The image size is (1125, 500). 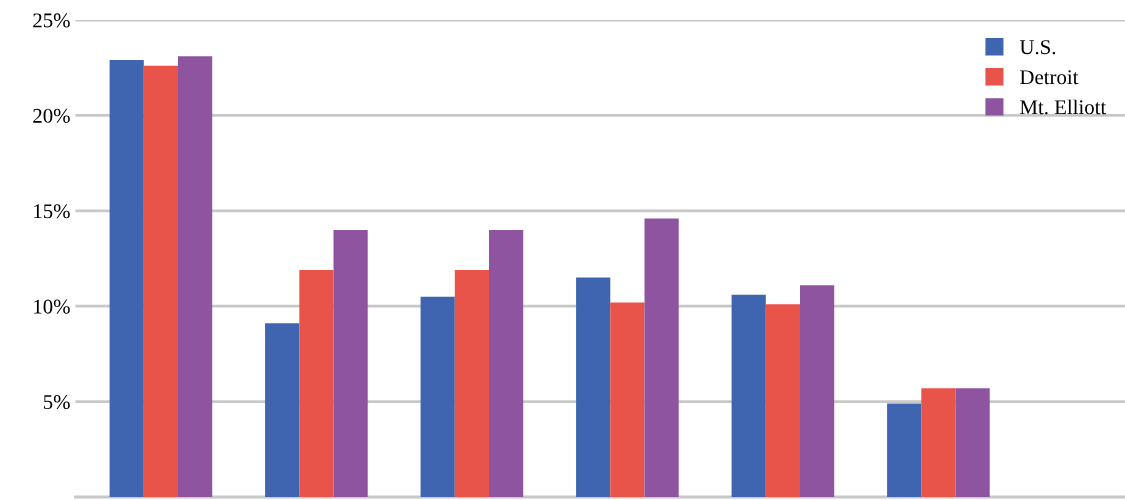 I want to click on y-tick-label: 15%, so click(x=52, y=211).